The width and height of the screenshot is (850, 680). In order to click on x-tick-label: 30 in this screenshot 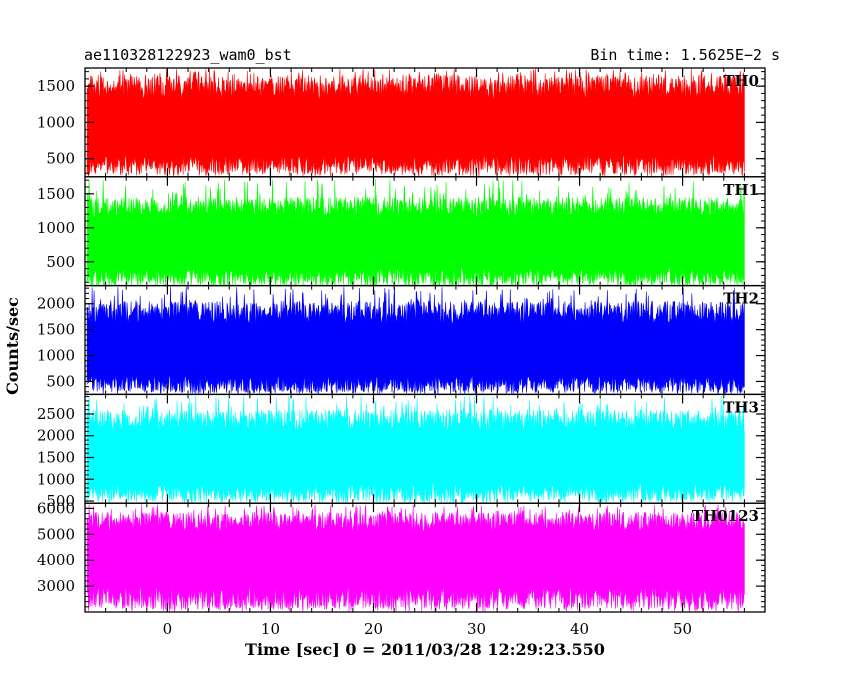, I will do `click(476, 629)`.